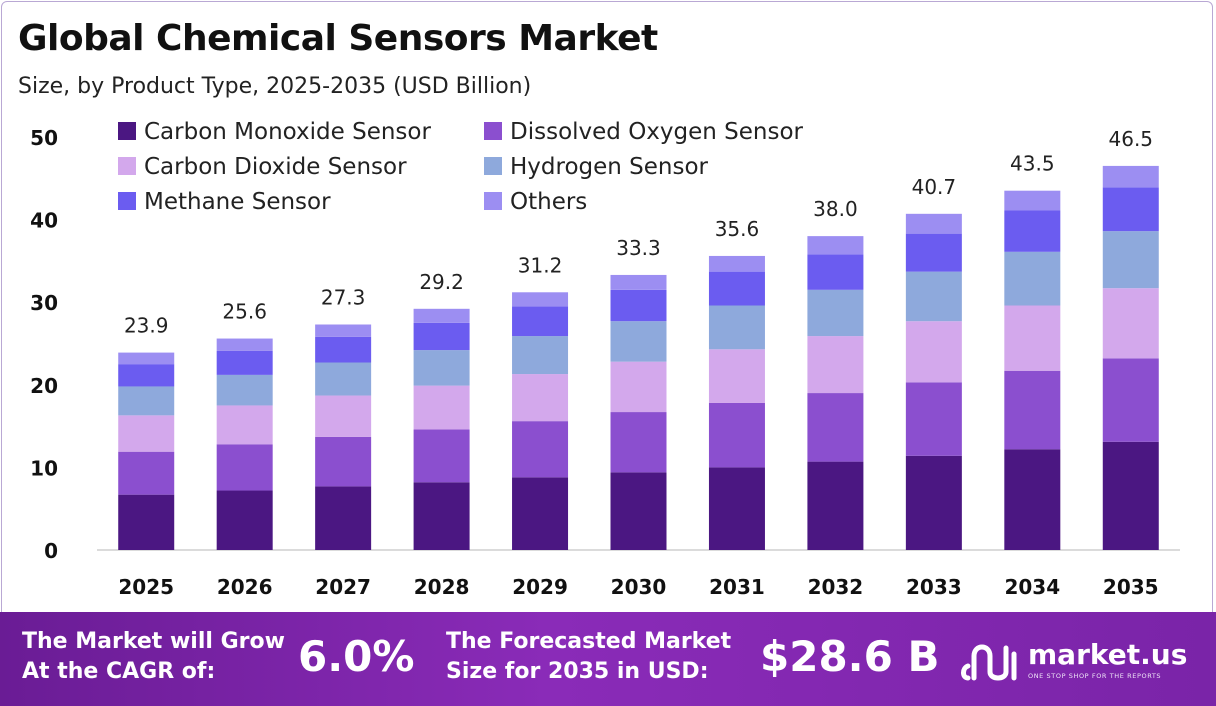 The width and height of the screenshot is (1216, 706). I want to click on x-tick-label: 2027, so click(343, 587).